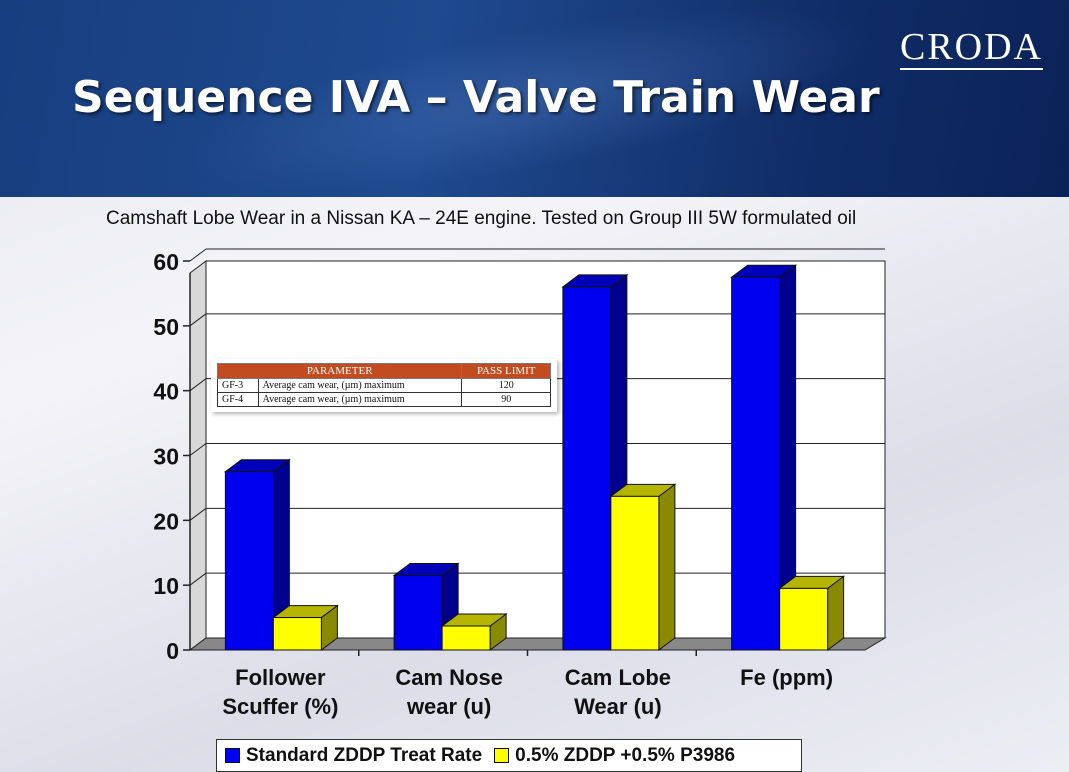 This screenshot has width=1069, height=772. I want to click on x-category-label: Cam Nose, so click(449, 677).